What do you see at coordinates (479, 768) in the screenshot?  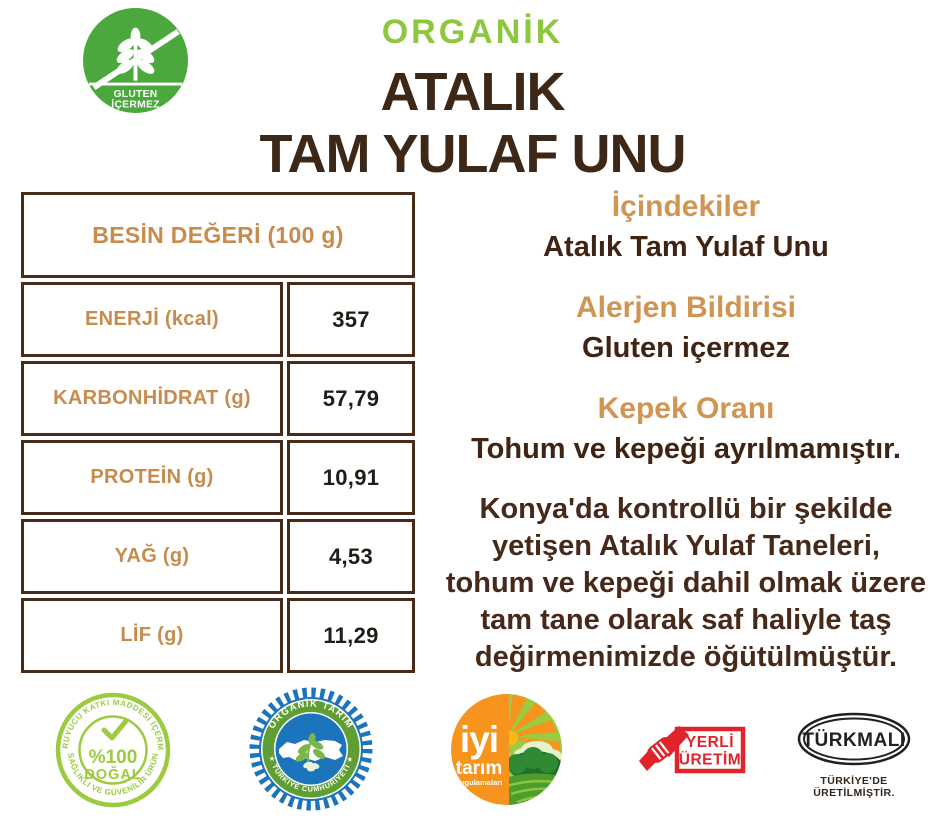 I see `iyi-line2: tarım` at bounding box center [479, 768].